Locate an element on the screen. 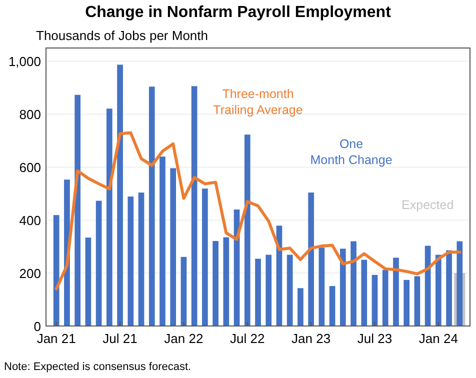 This screenshot has width=476, height=378. y-tick-label: 400 is located at coordinates (30, 220).